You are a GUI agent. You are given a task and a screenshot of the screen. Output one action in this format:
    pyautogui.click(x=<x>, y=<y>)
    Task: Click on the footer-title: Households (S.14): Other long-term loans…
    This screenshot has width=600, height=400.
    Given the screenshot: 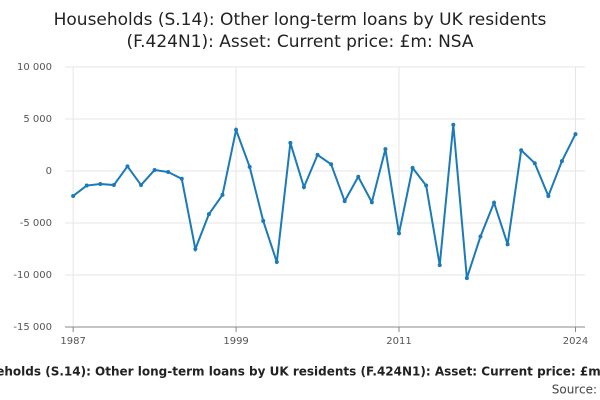 What is the action you would take?
    pyautogui.click(x=300, y=372)
    